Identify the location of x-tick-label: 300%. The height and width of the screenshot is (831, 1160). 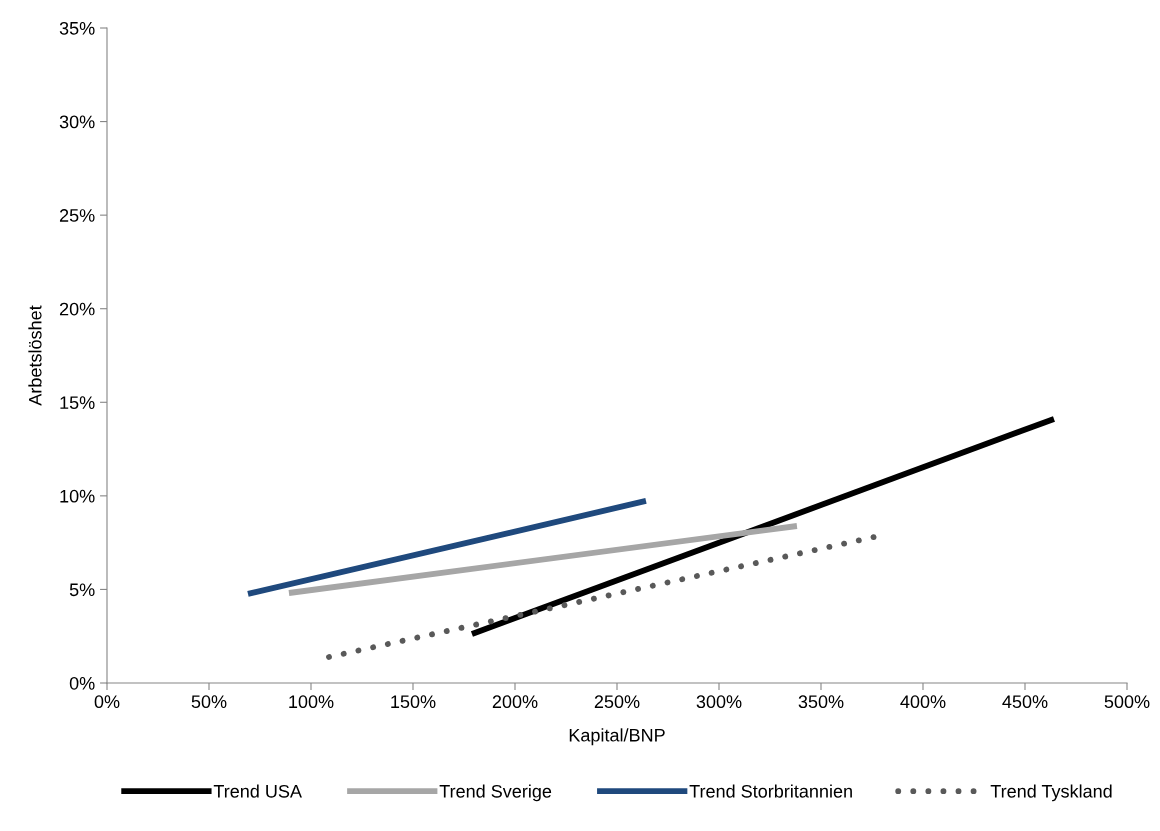
(719, 702).